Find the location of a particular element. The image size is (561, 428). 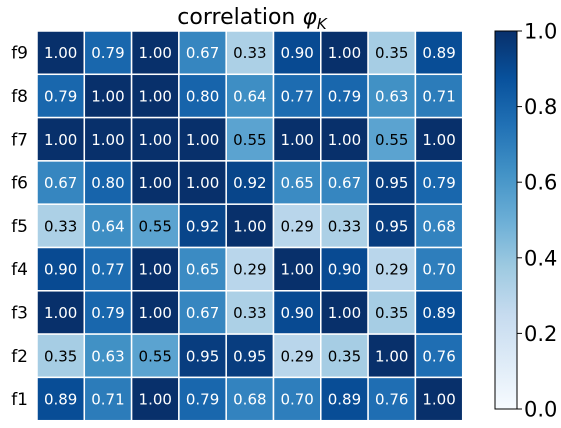

row-label: f8 is located at coordinates (19, 97).